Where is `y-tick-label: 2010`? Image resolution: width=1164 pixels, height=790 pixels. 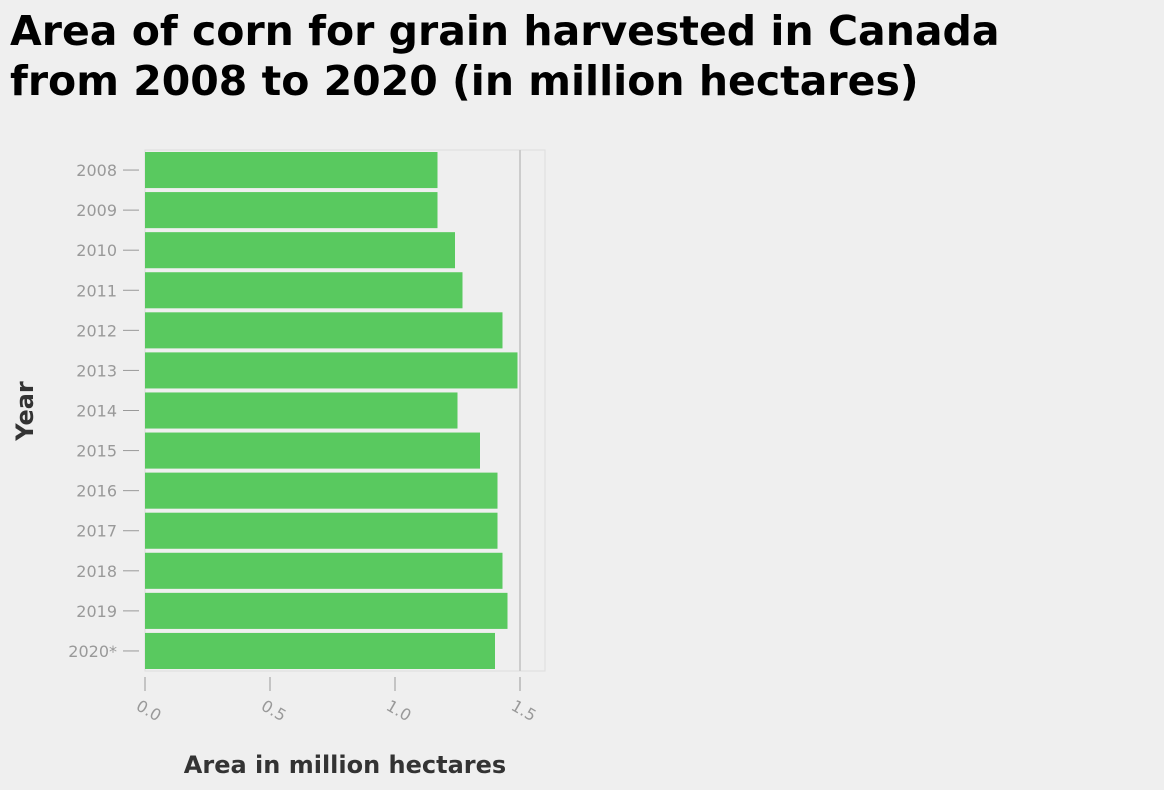
y-tick-label: 2010 is located at coordinates (96, 250).